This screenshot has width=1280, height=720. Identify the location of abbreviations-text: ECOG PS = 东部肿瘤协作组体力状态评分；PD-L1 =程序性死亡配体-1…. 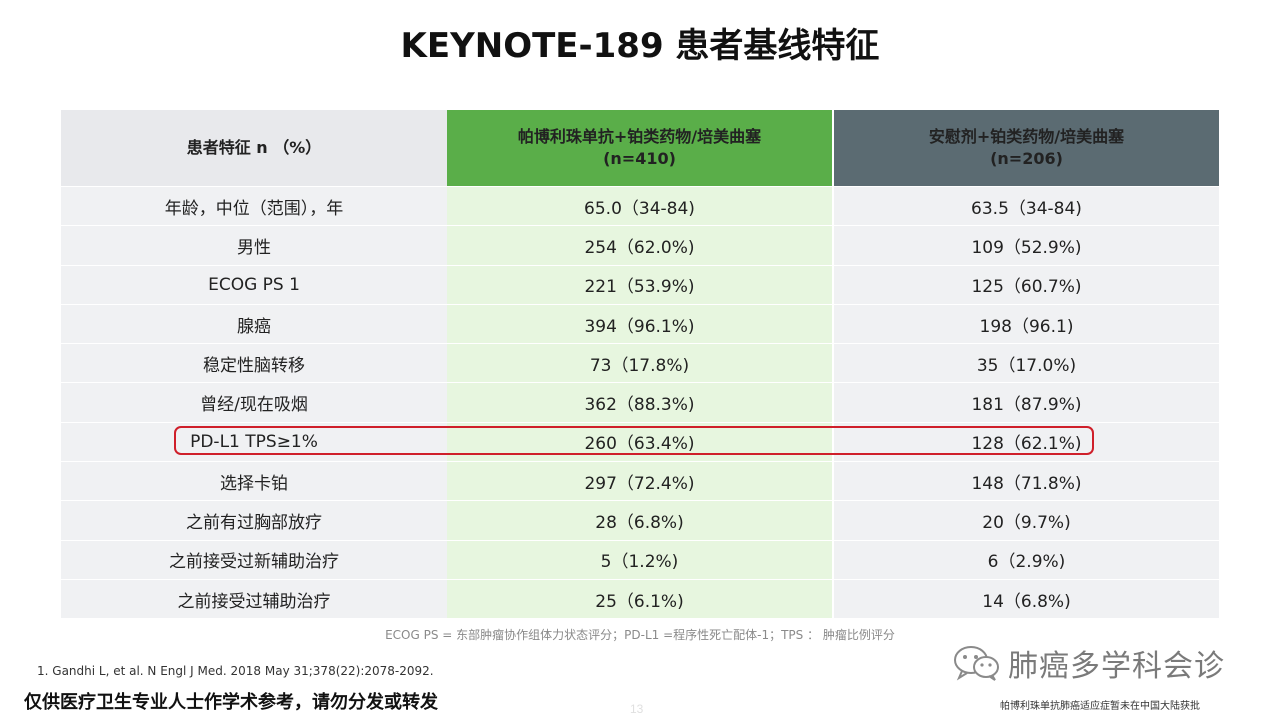
(640, 635).